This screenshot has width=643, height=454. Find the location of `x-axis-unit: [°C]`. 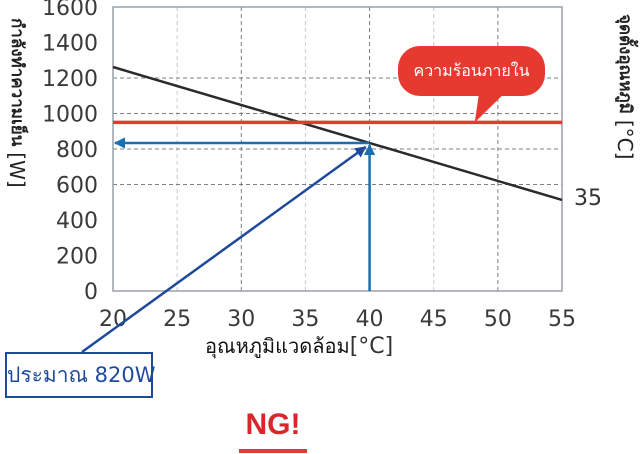

x-axis-unit: [°C] is located at coordinates (371, 346).